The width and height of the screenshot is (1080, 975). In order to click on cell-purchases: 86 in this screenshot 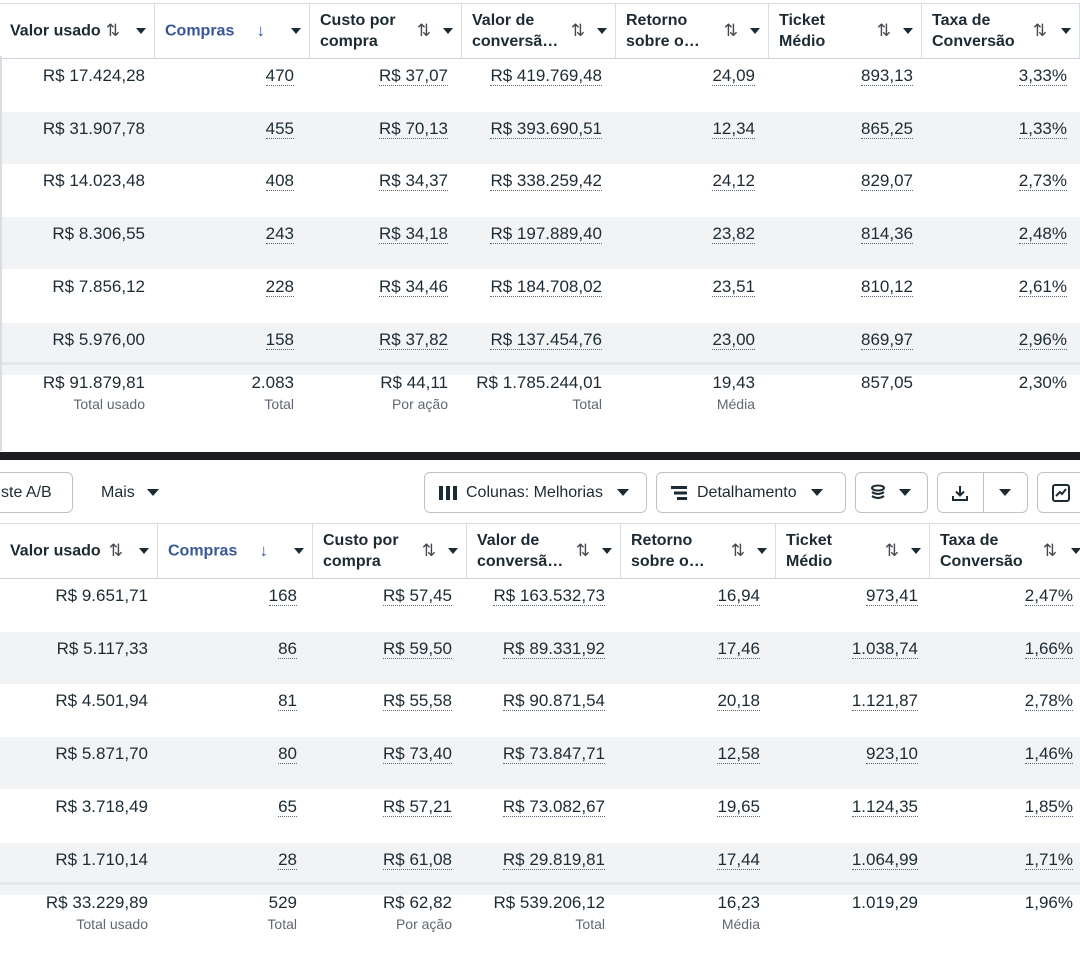, I will do `click(287, 658)`.